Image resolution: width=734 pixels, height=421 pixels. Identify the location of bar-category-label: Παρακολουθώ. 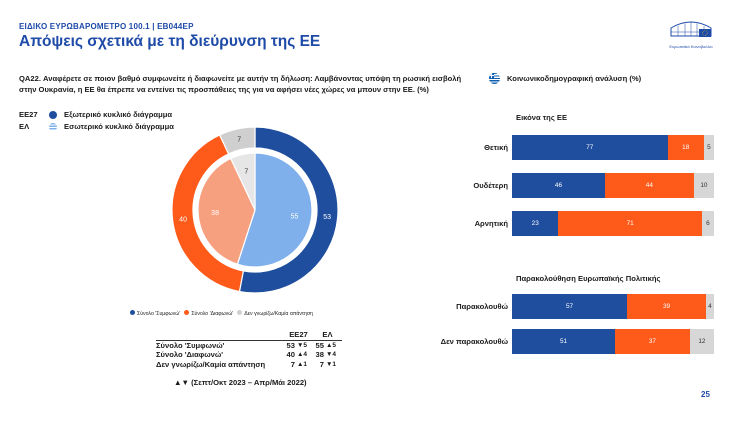
(482, 306).